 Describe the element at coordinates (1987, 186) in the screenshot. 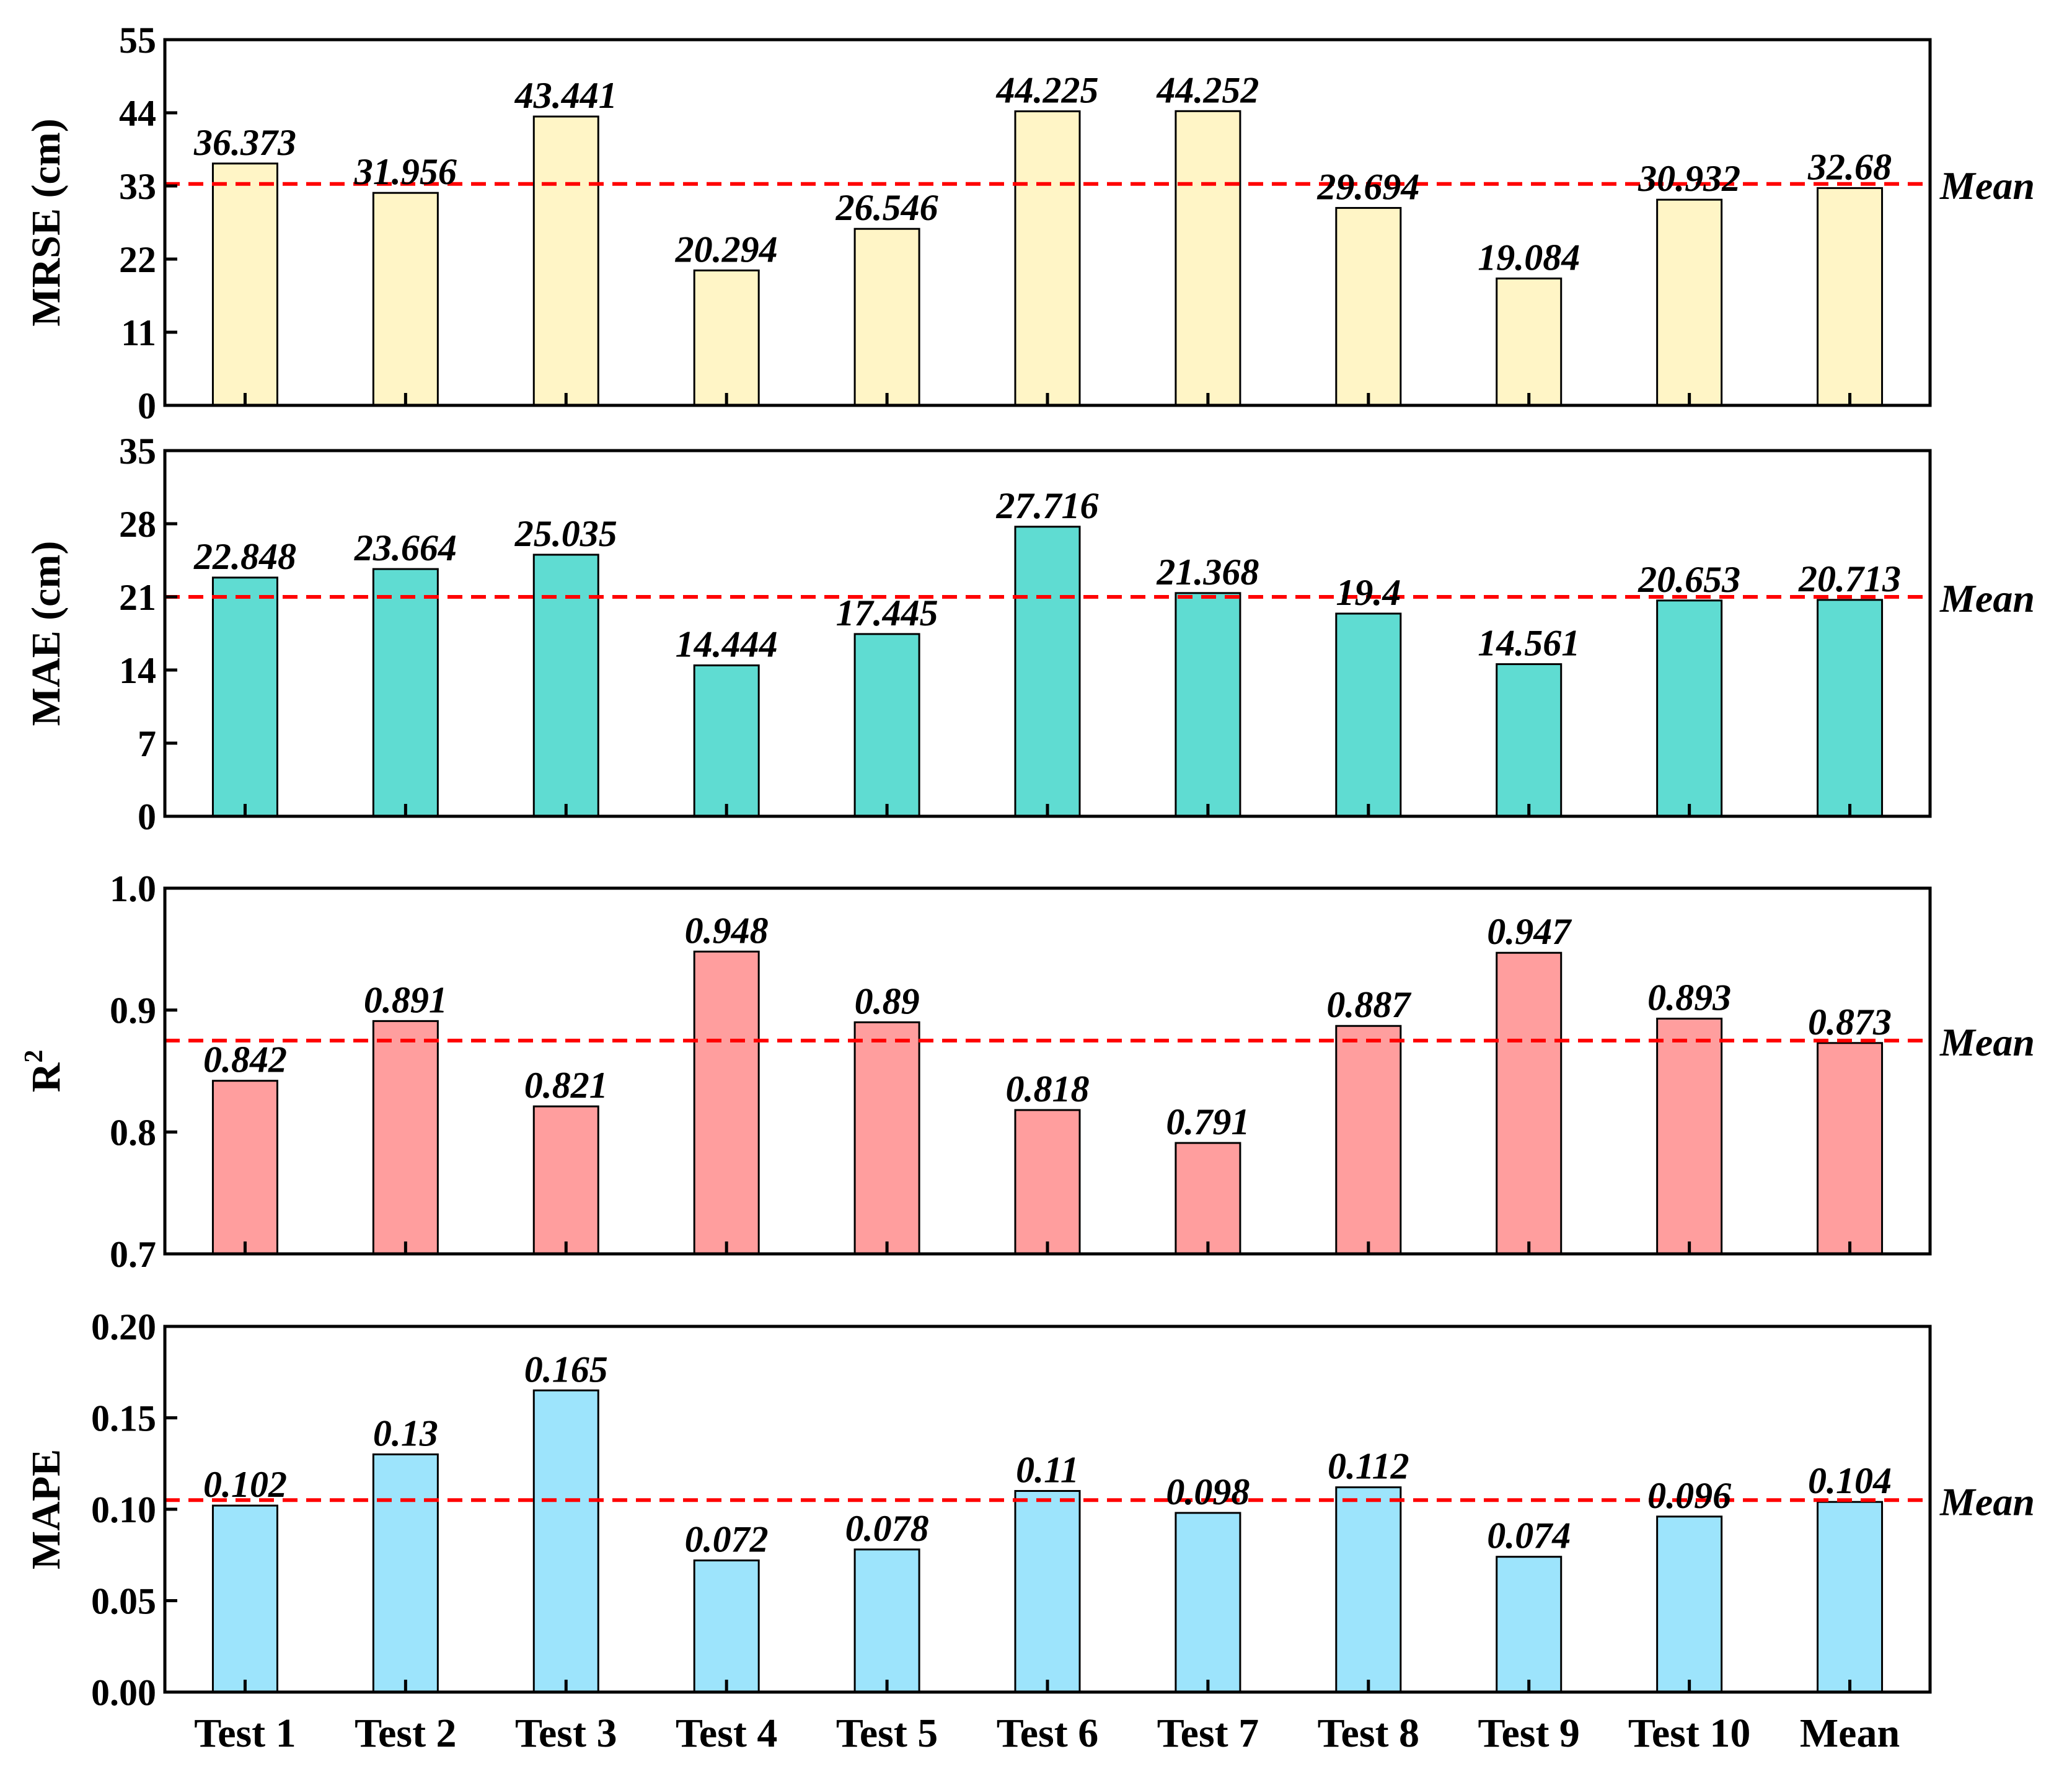

I see `mean-label-mrse: Mean` at that location.